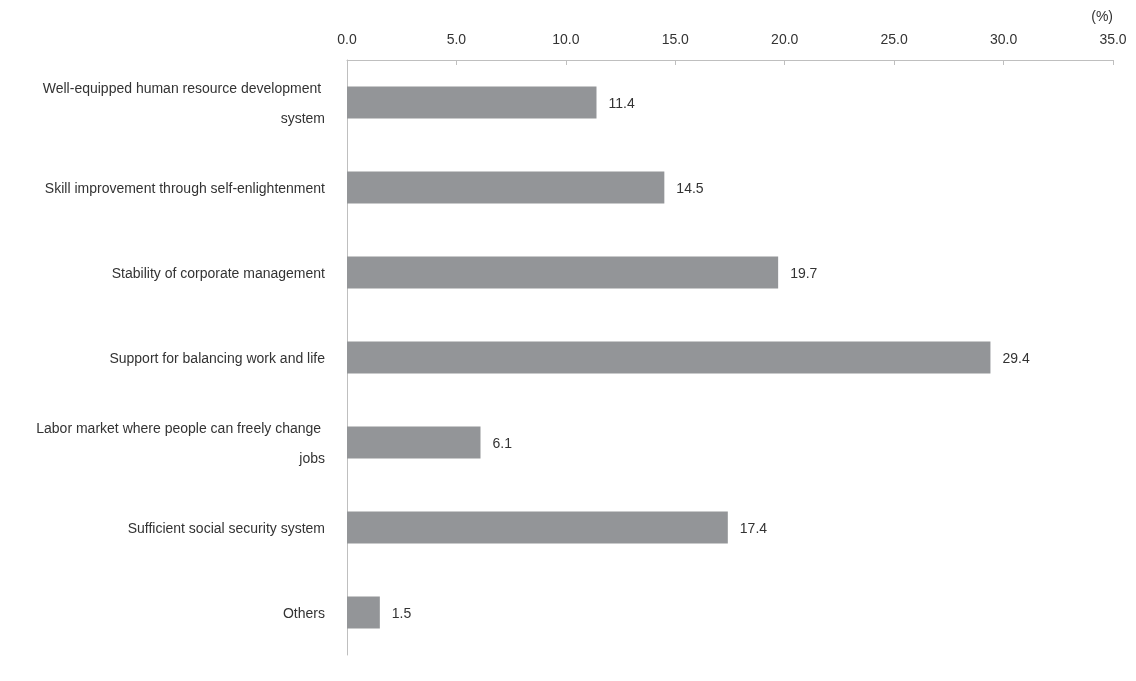  What do you see at coordinates (185, 187) in the screenshot?
I see `y-tick-label: Skill improvement through self-enlightenment` at bounding box center [185, 187].